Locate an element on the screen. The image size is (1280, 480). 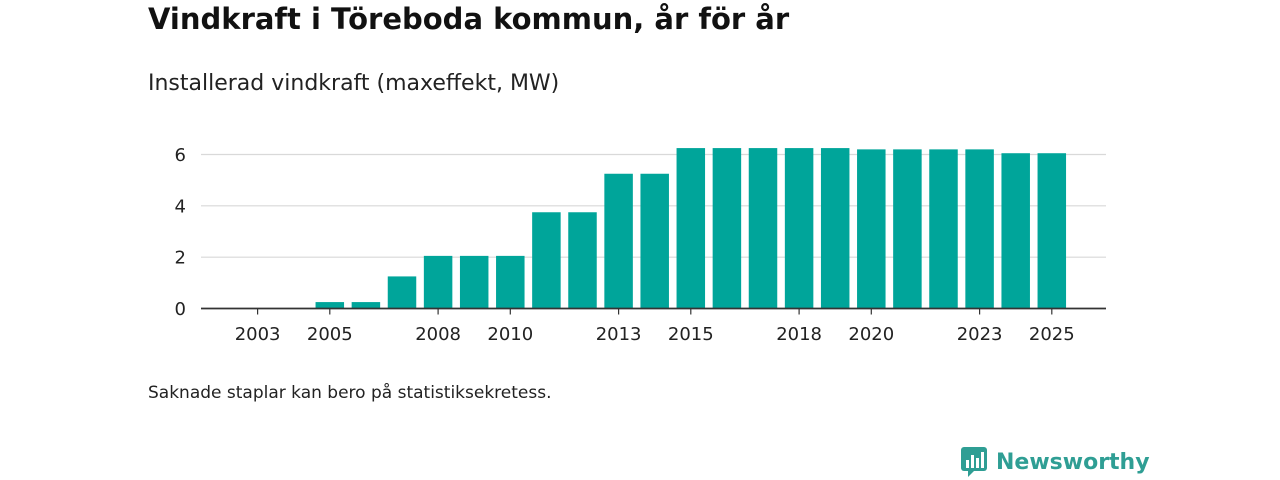
bar-2005 is located at coordinates (330, 305).